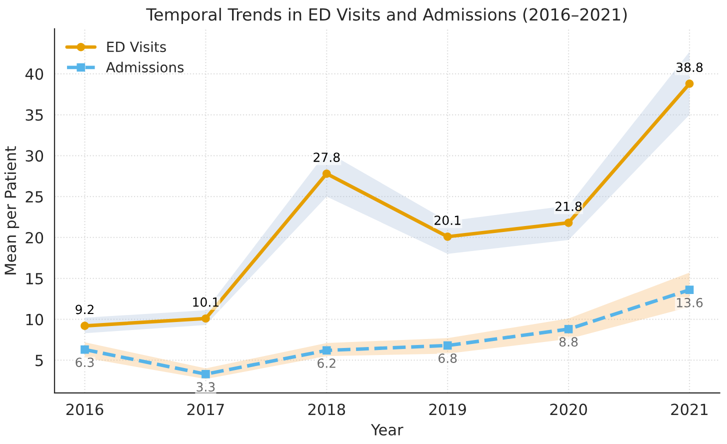 The height and width of the screenshot is (444, 727). Describe the element at coordinates (387, 430) in the screenshot. I see `x-axis-title: Year` at that location.